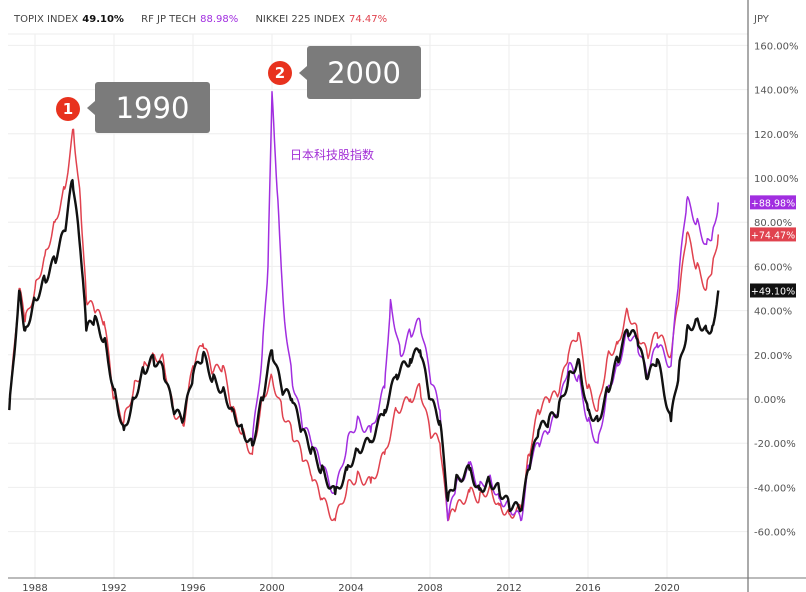  I want to click on y-tick-label: 0.00%, so click(770, 400).